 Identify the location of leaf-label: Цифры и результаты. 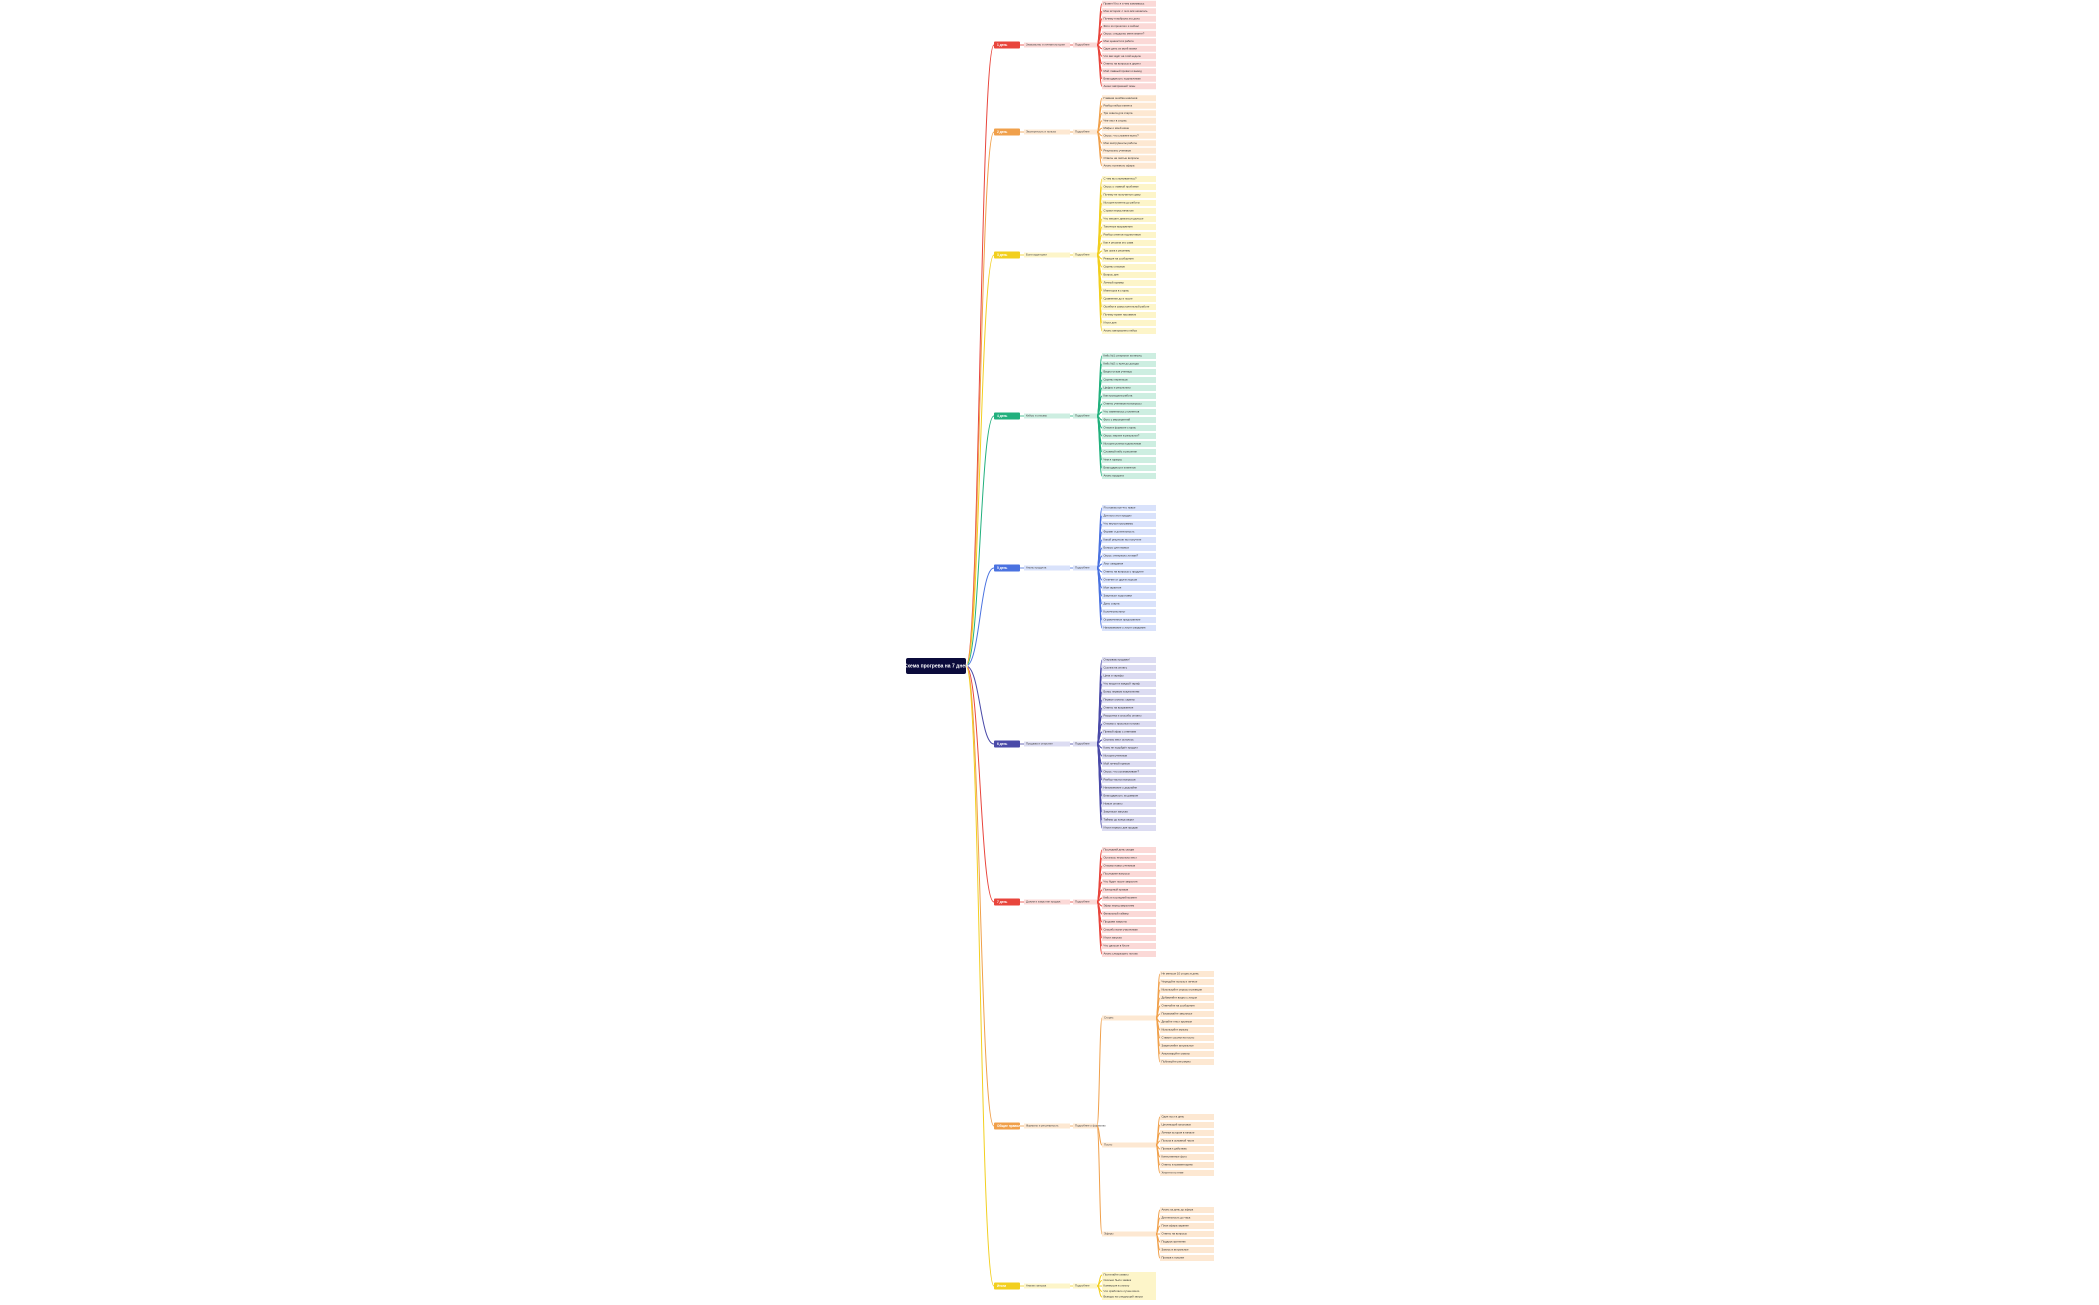
(1117, 388).